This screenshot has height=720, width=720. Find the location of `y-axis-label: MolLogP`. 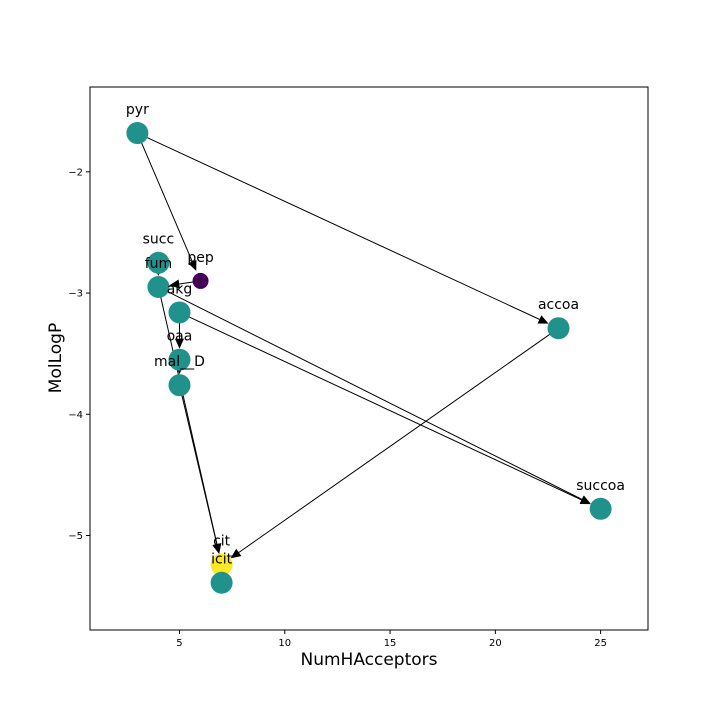

y-axis-label: MolLogP is located at coordinates (56, 358).